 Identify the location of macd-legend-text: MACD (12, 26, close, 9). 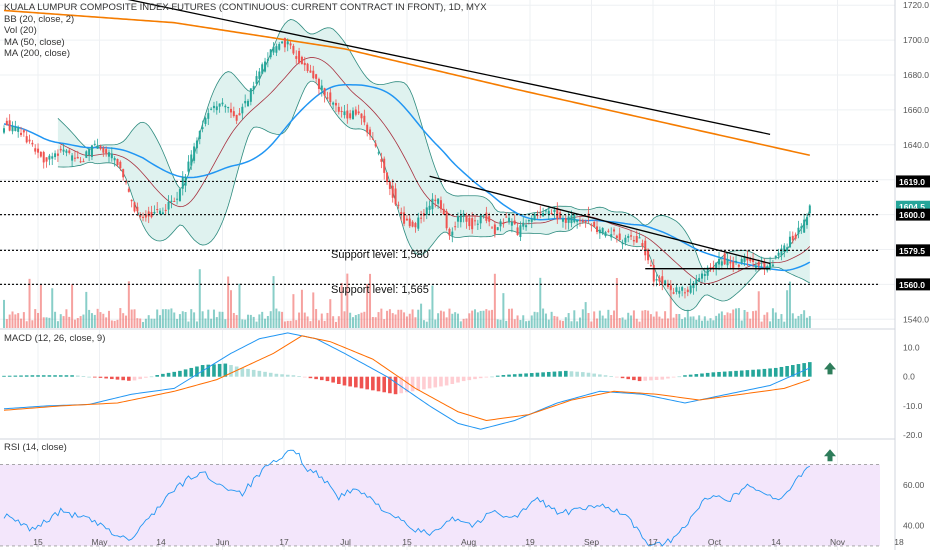
(55, 338).